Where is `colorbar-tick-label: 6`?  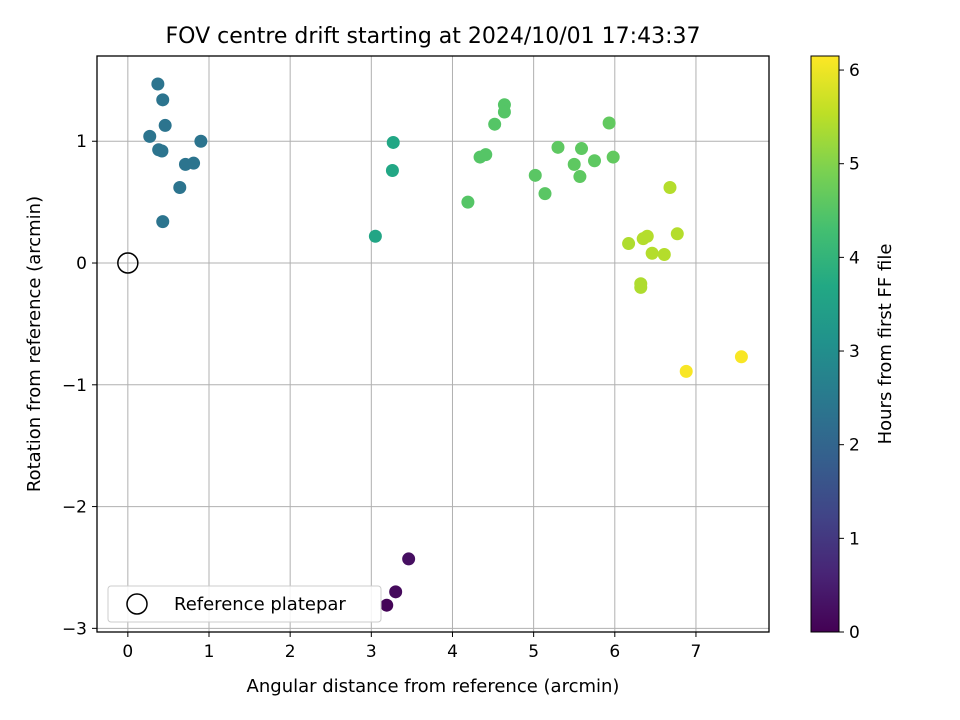
colorbar-tick-label: 6 is located at coordinates (854, 71).